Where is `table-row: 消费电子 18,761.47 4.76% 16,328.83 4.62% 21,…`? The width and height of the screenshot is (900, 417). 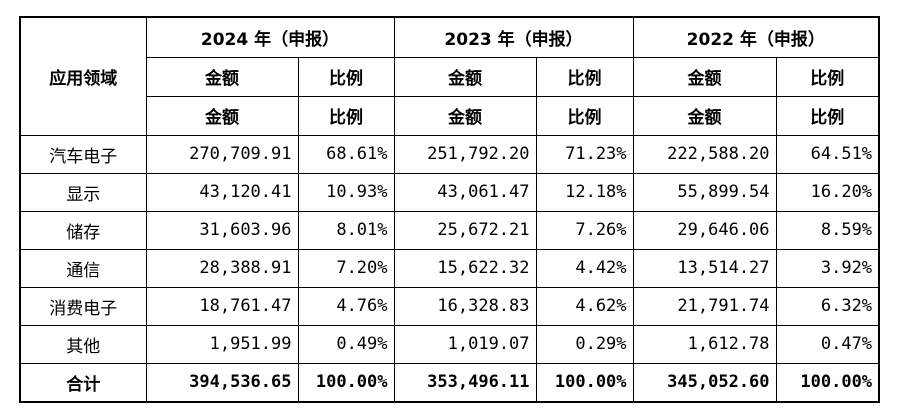 table-row: 消费电子 18,761.47 4.76% 16,328.83 4.62% 21,… is located at coordinates (449, 306).